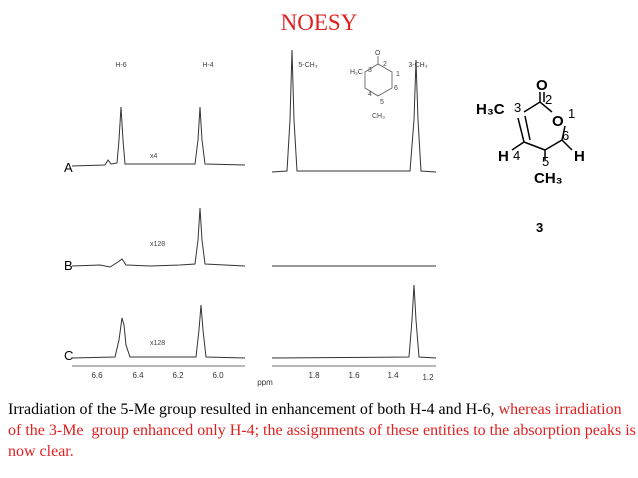 This screenshot has height=478, width=638. What do you see at coordinates (356, 72) in the screenshot?
I see `inset-label: H₃C` at bounding box center [356, 72].